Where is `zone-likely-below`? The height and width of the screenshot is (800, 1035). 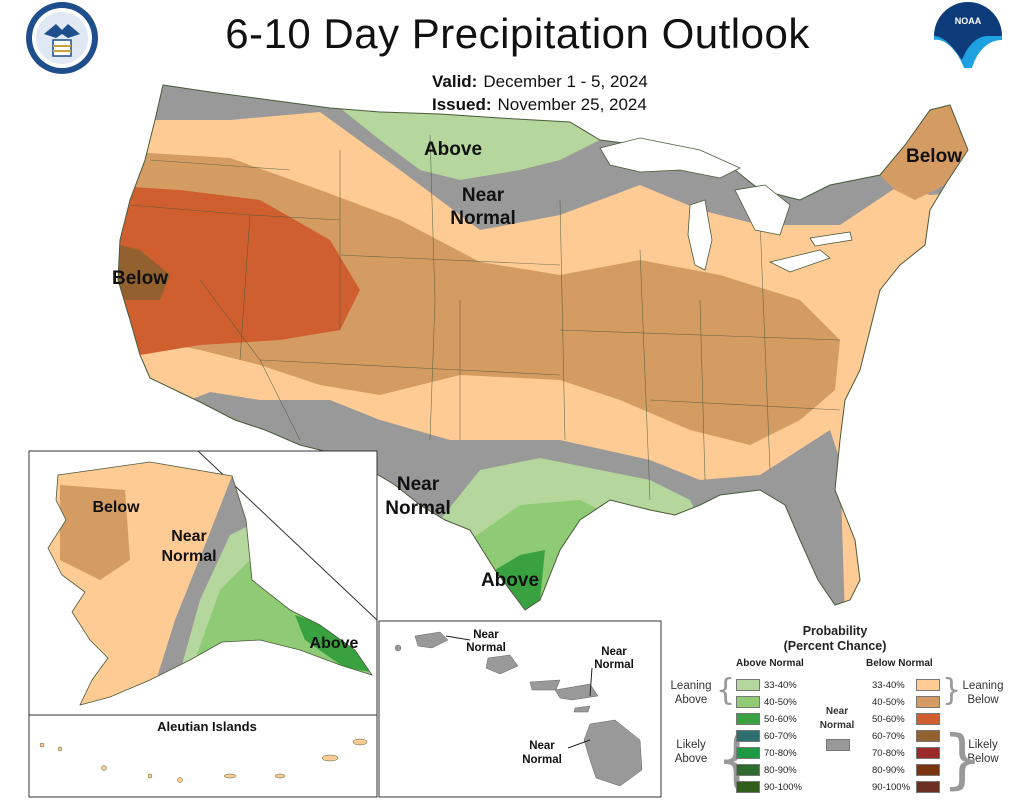 zone-likely-below is located at coordinates (239, 270).